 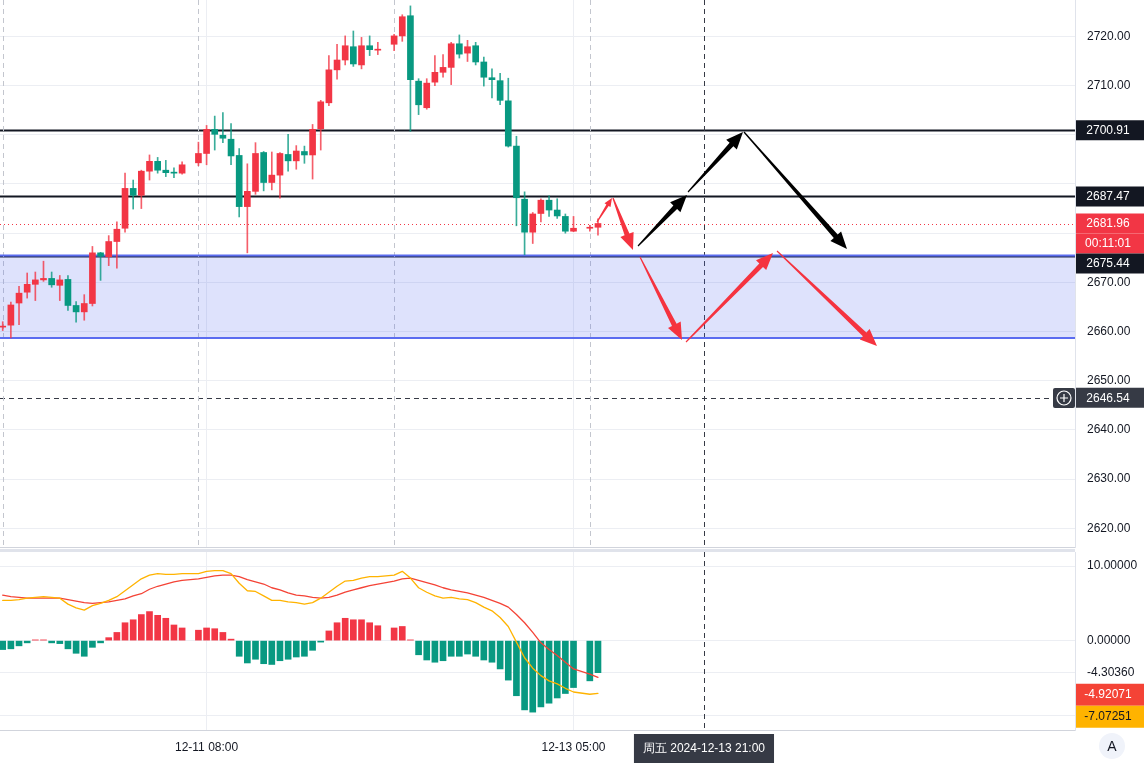 I want to click on y-tick-label: 2620.00, so click(x=1109, y=527).